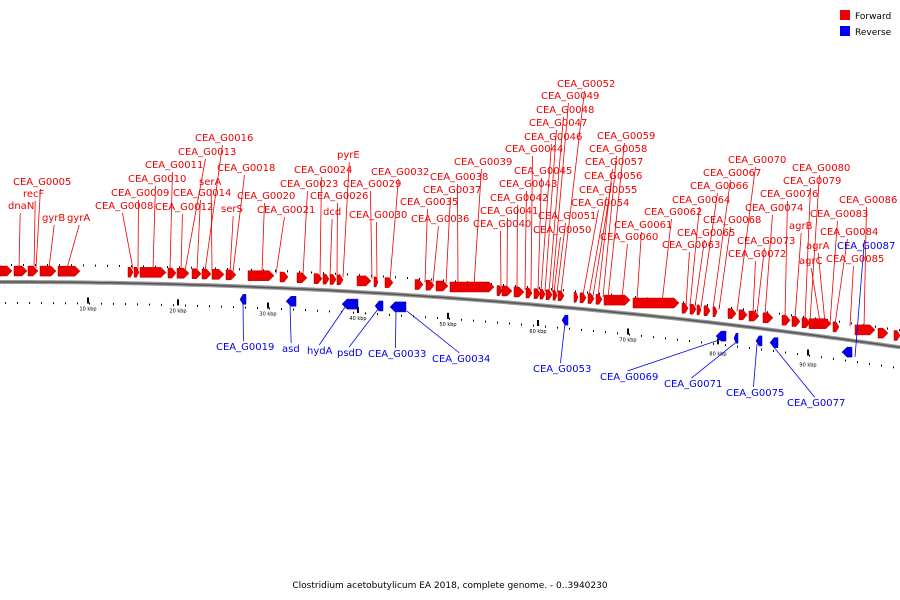 The height and width of the screenshot is (600, 900). Describe the element at coordinates (543, 171) in the screenshot. I see `gene-label: CEA_G0045` at that location.